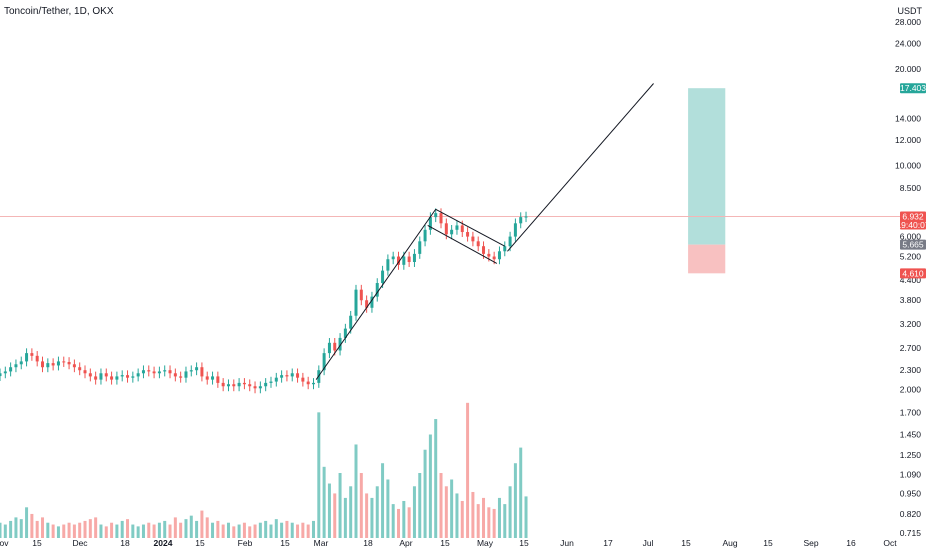  What do you see at coordinates (908, 165) in the screenshot?
I see `y-tick-label: 10.000` at bounding box center [908, 165].